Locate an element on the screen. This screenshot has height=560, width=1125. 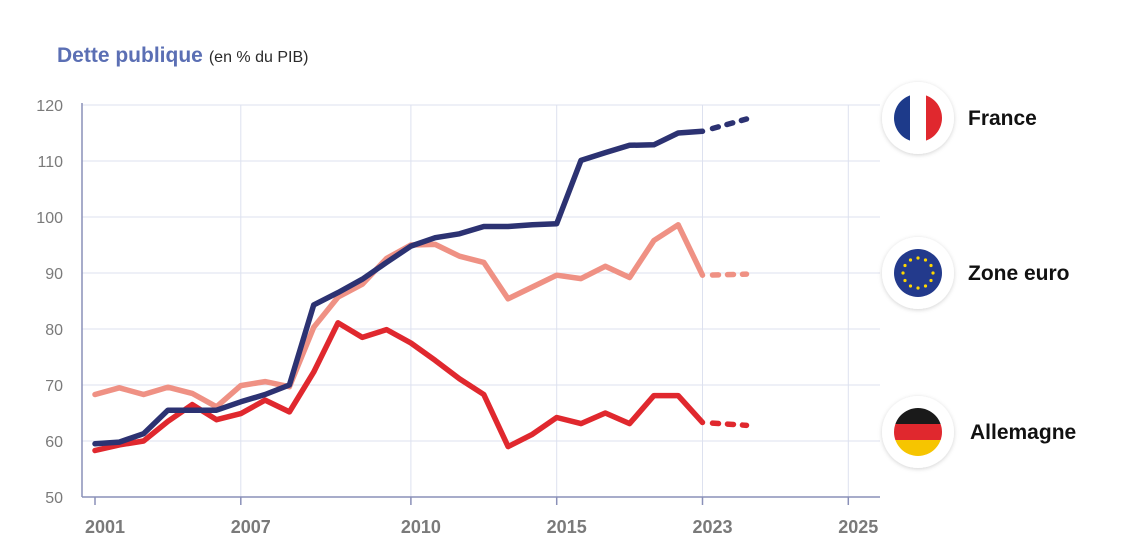
y-tick-label: 110 is located at coordinates (50, 162).